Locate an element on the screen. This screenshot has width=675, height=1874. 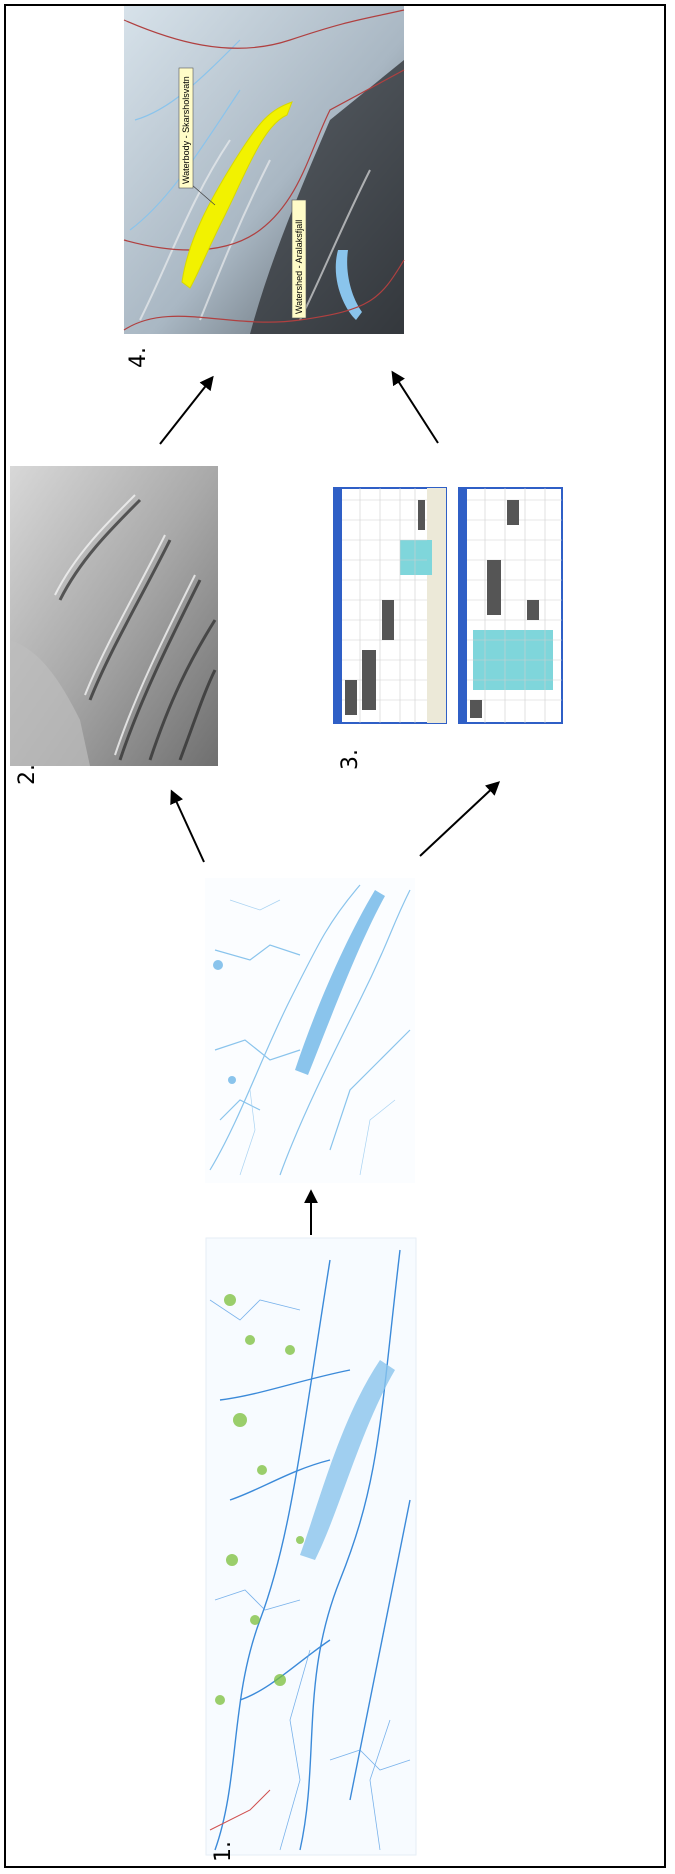
step-label-3: 3. is located at coordinates (350, 759).